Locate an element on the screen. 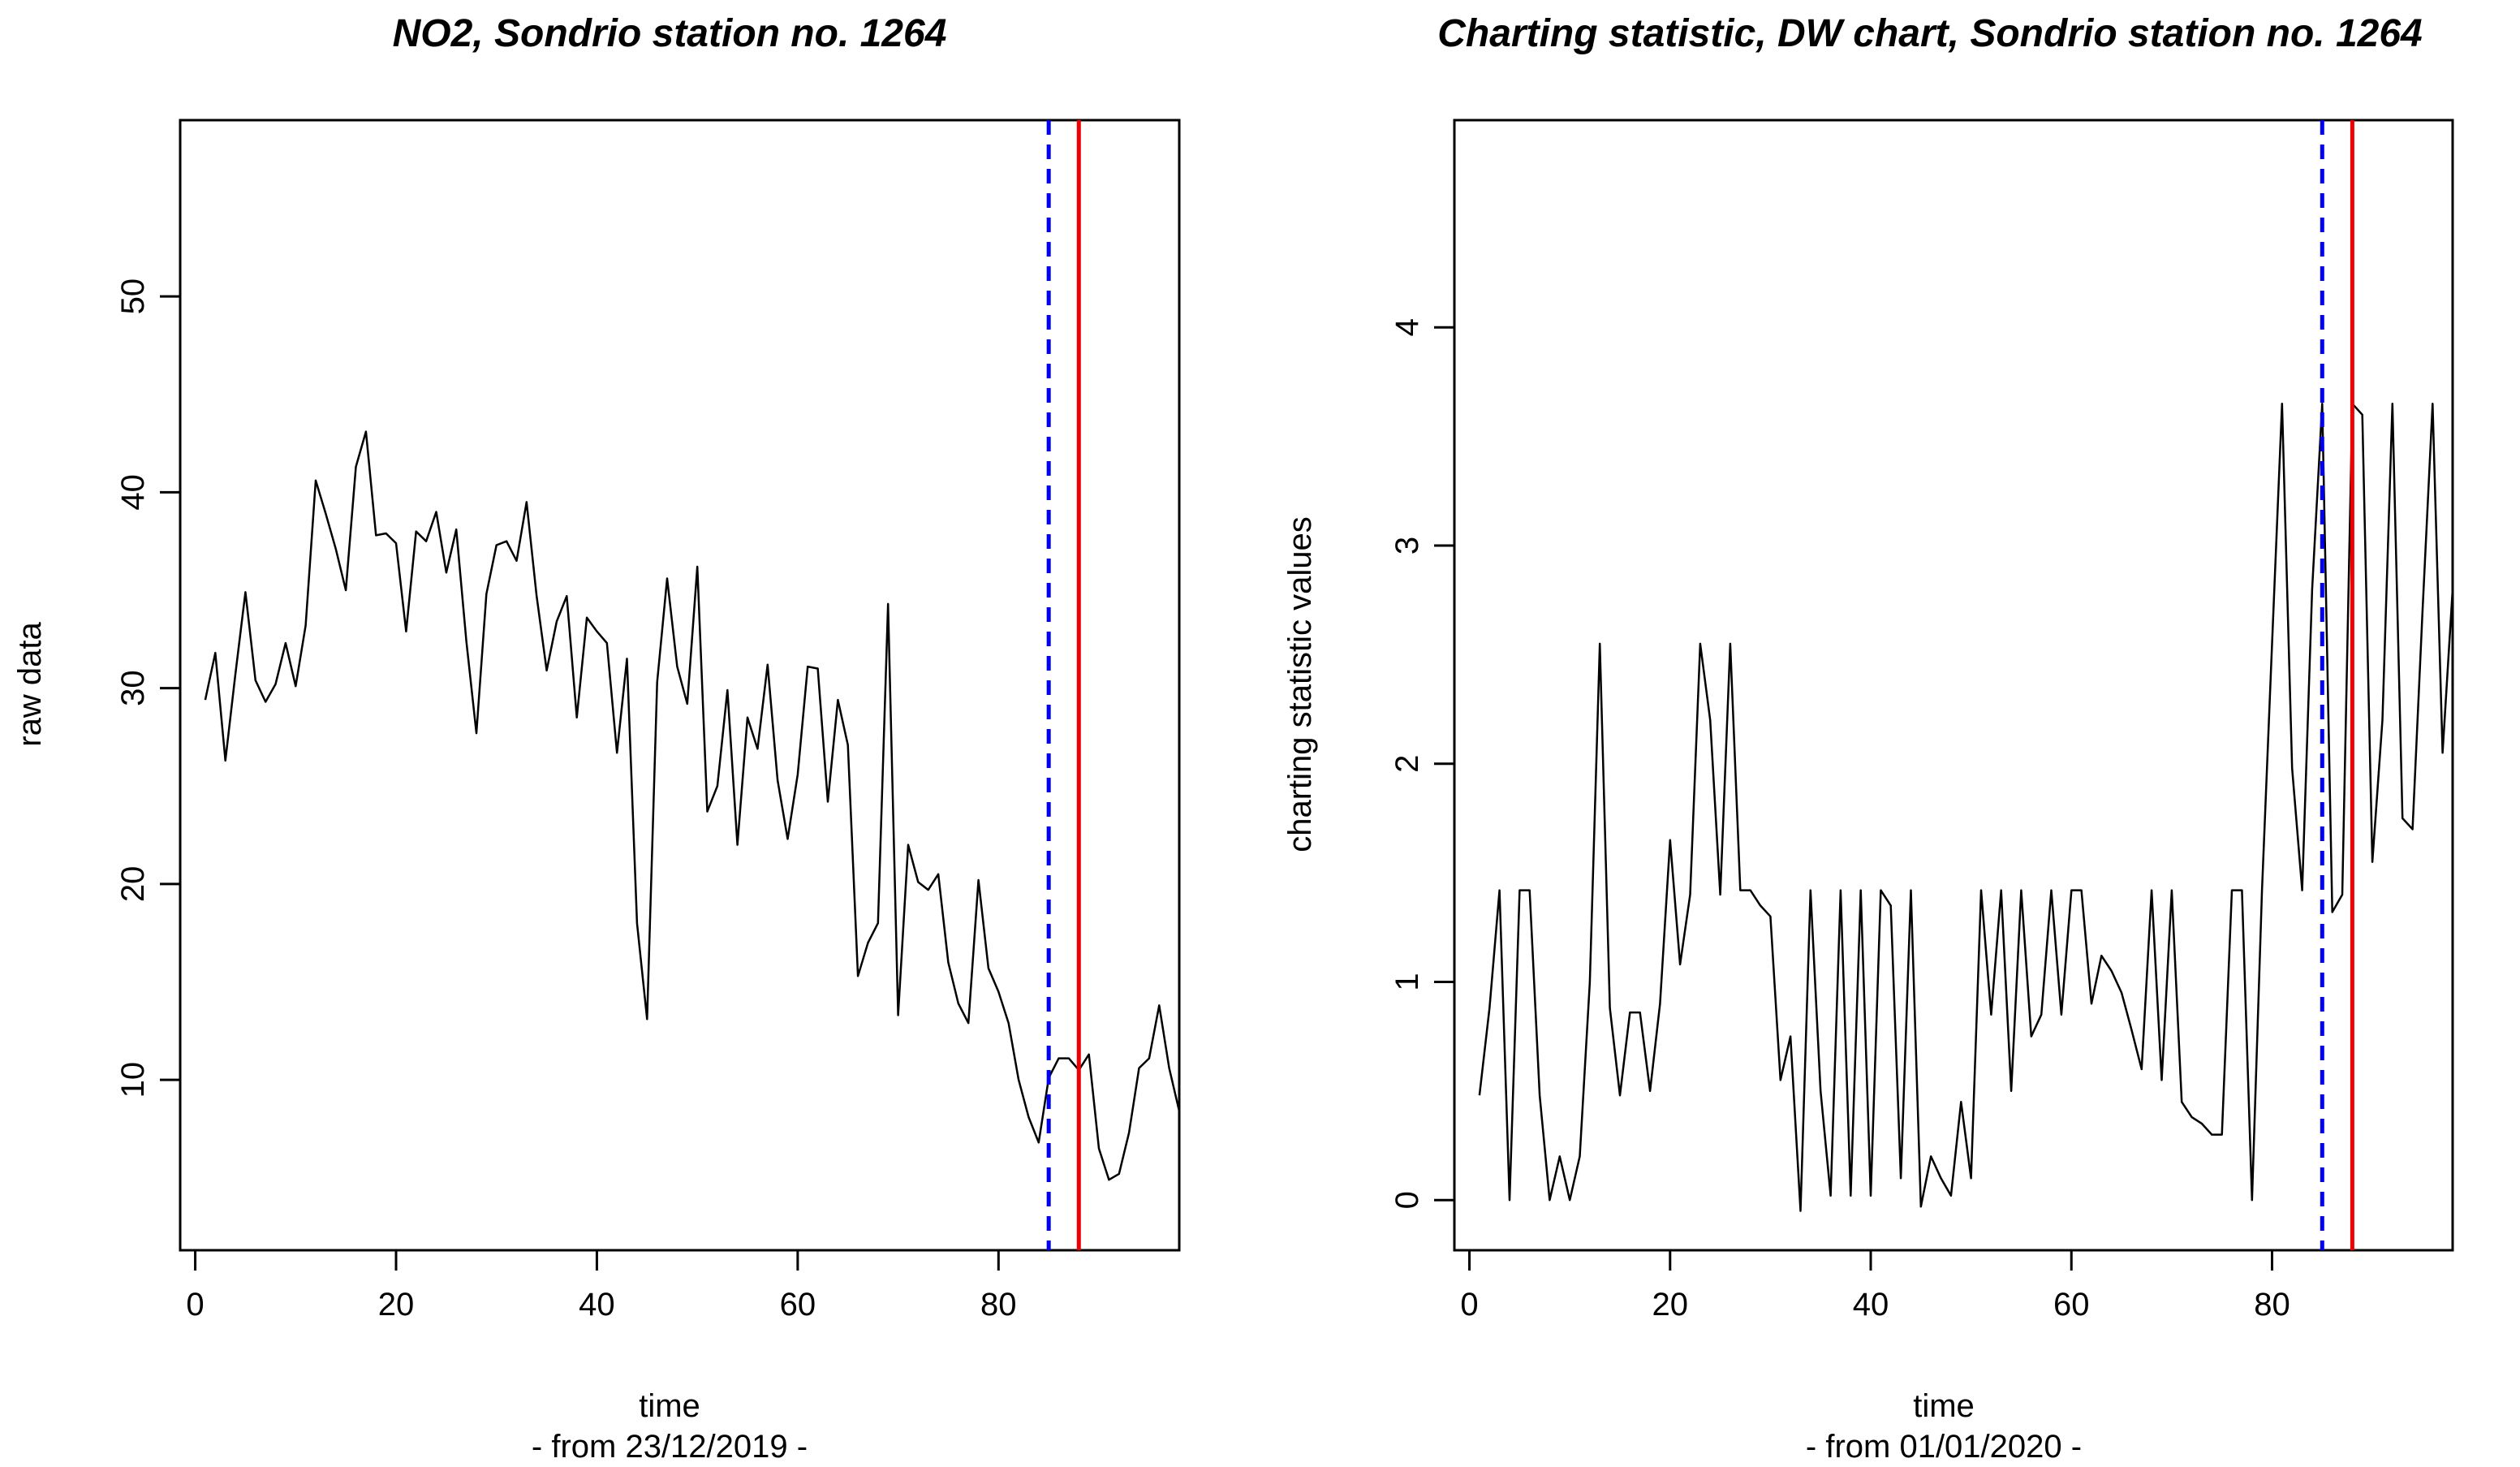 The height and width of the screenshot is (1467, 2520). y-tick-label: 1 is located at coordinates (1407, 981).